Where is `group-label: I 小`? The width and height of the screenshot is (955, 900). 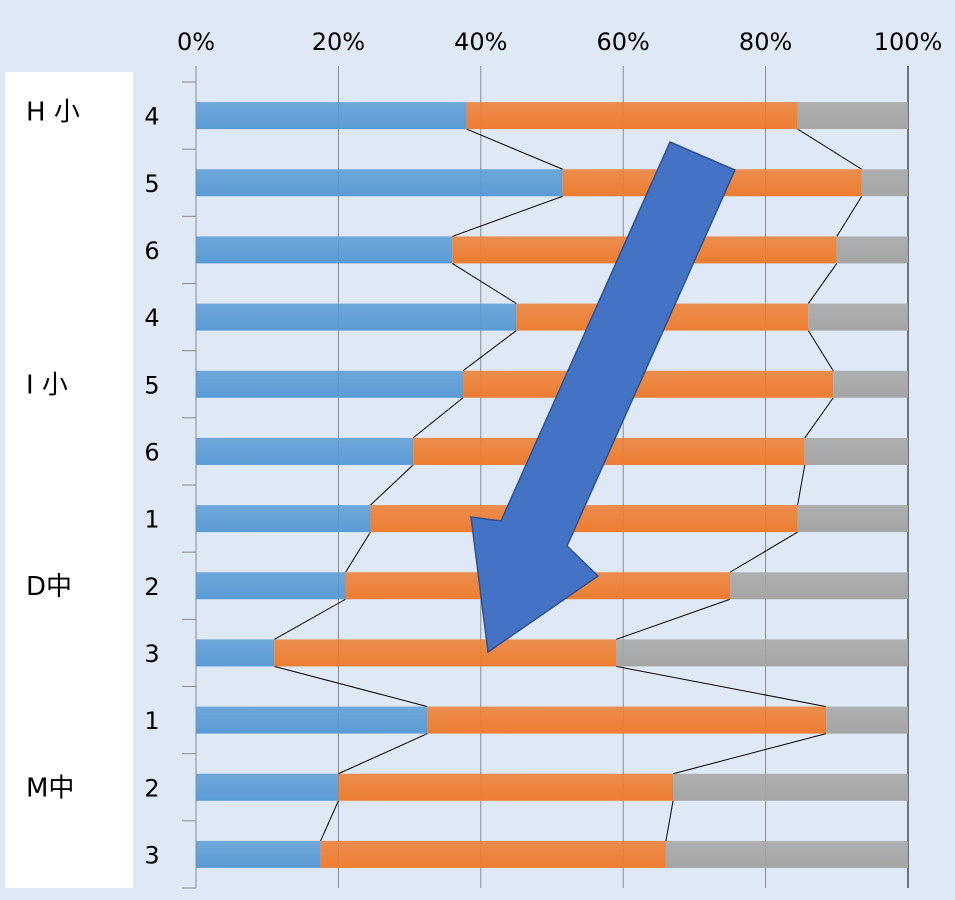 group-label: I 小 is located at coordinates (47, 385).